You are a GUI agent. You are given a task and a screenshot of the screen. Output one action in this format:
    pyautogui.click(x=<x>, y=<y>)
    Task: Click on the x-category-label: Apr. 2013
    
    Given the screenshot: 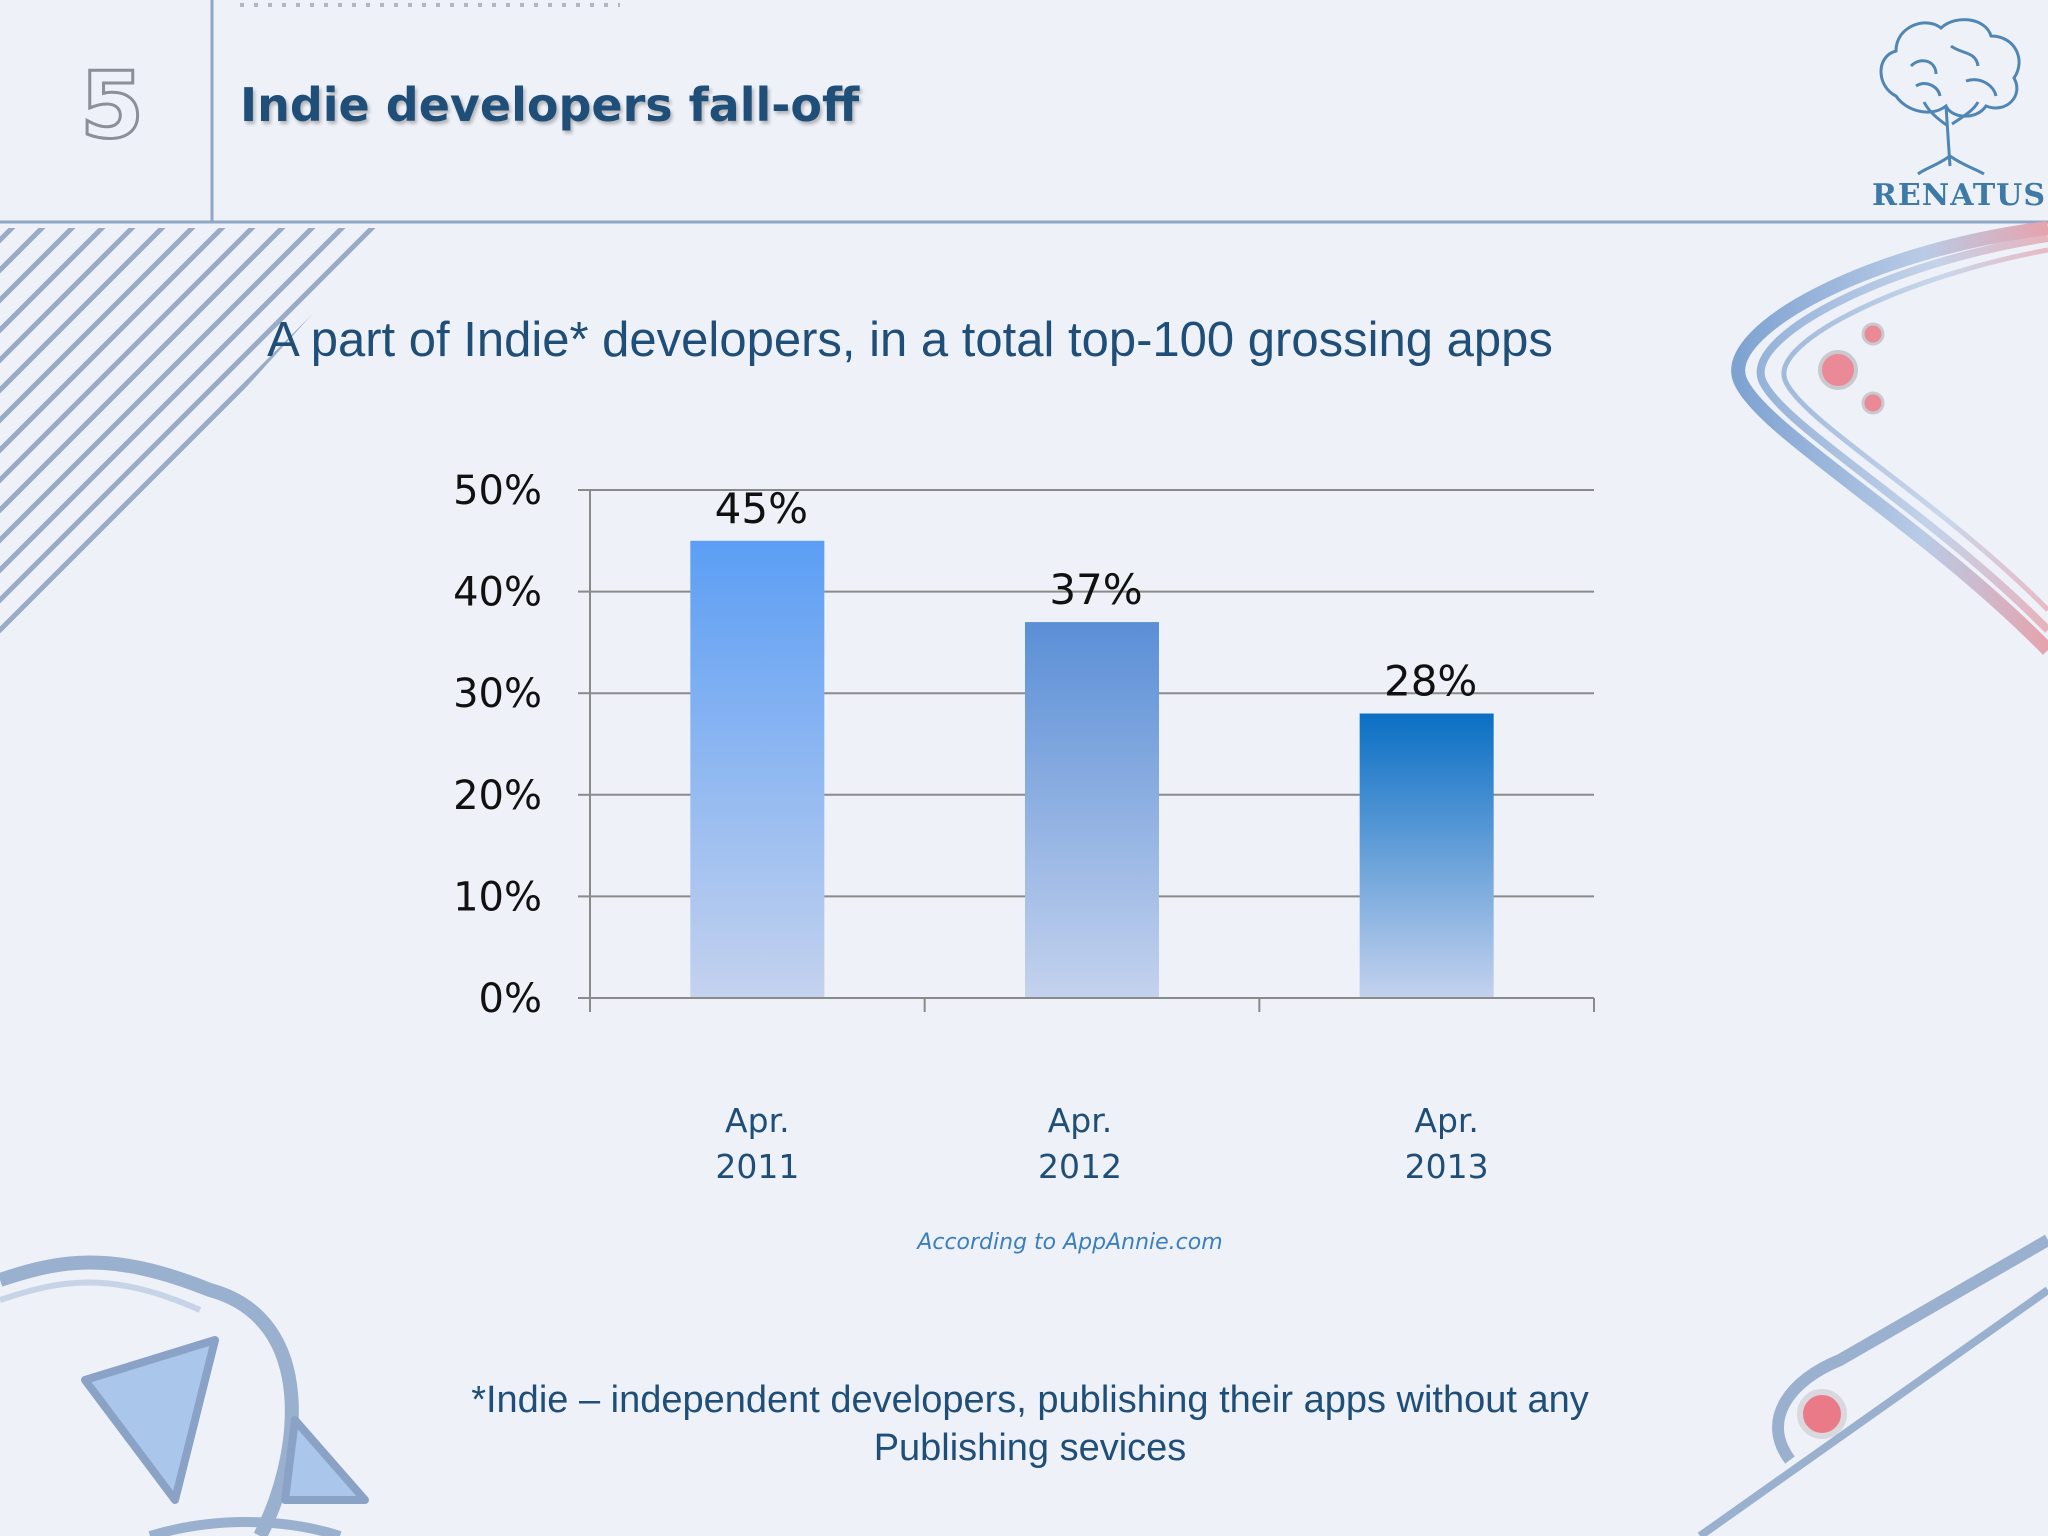 What is the action you would take?
    pyautogui.click(x=1447, y=1144)
    